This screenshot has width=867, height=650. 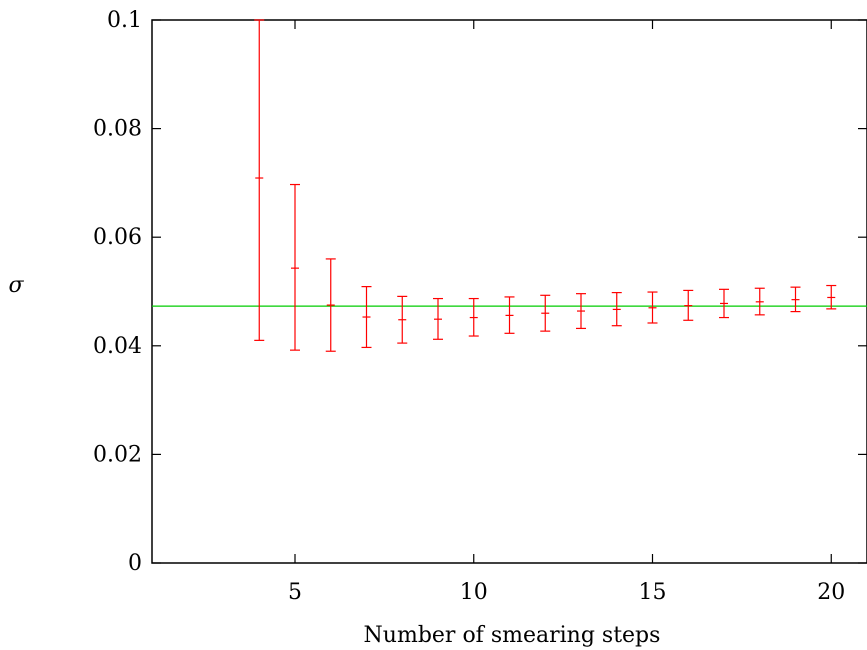 I want to click on y-tick-label: 0.08, so click(x=117, y=129).